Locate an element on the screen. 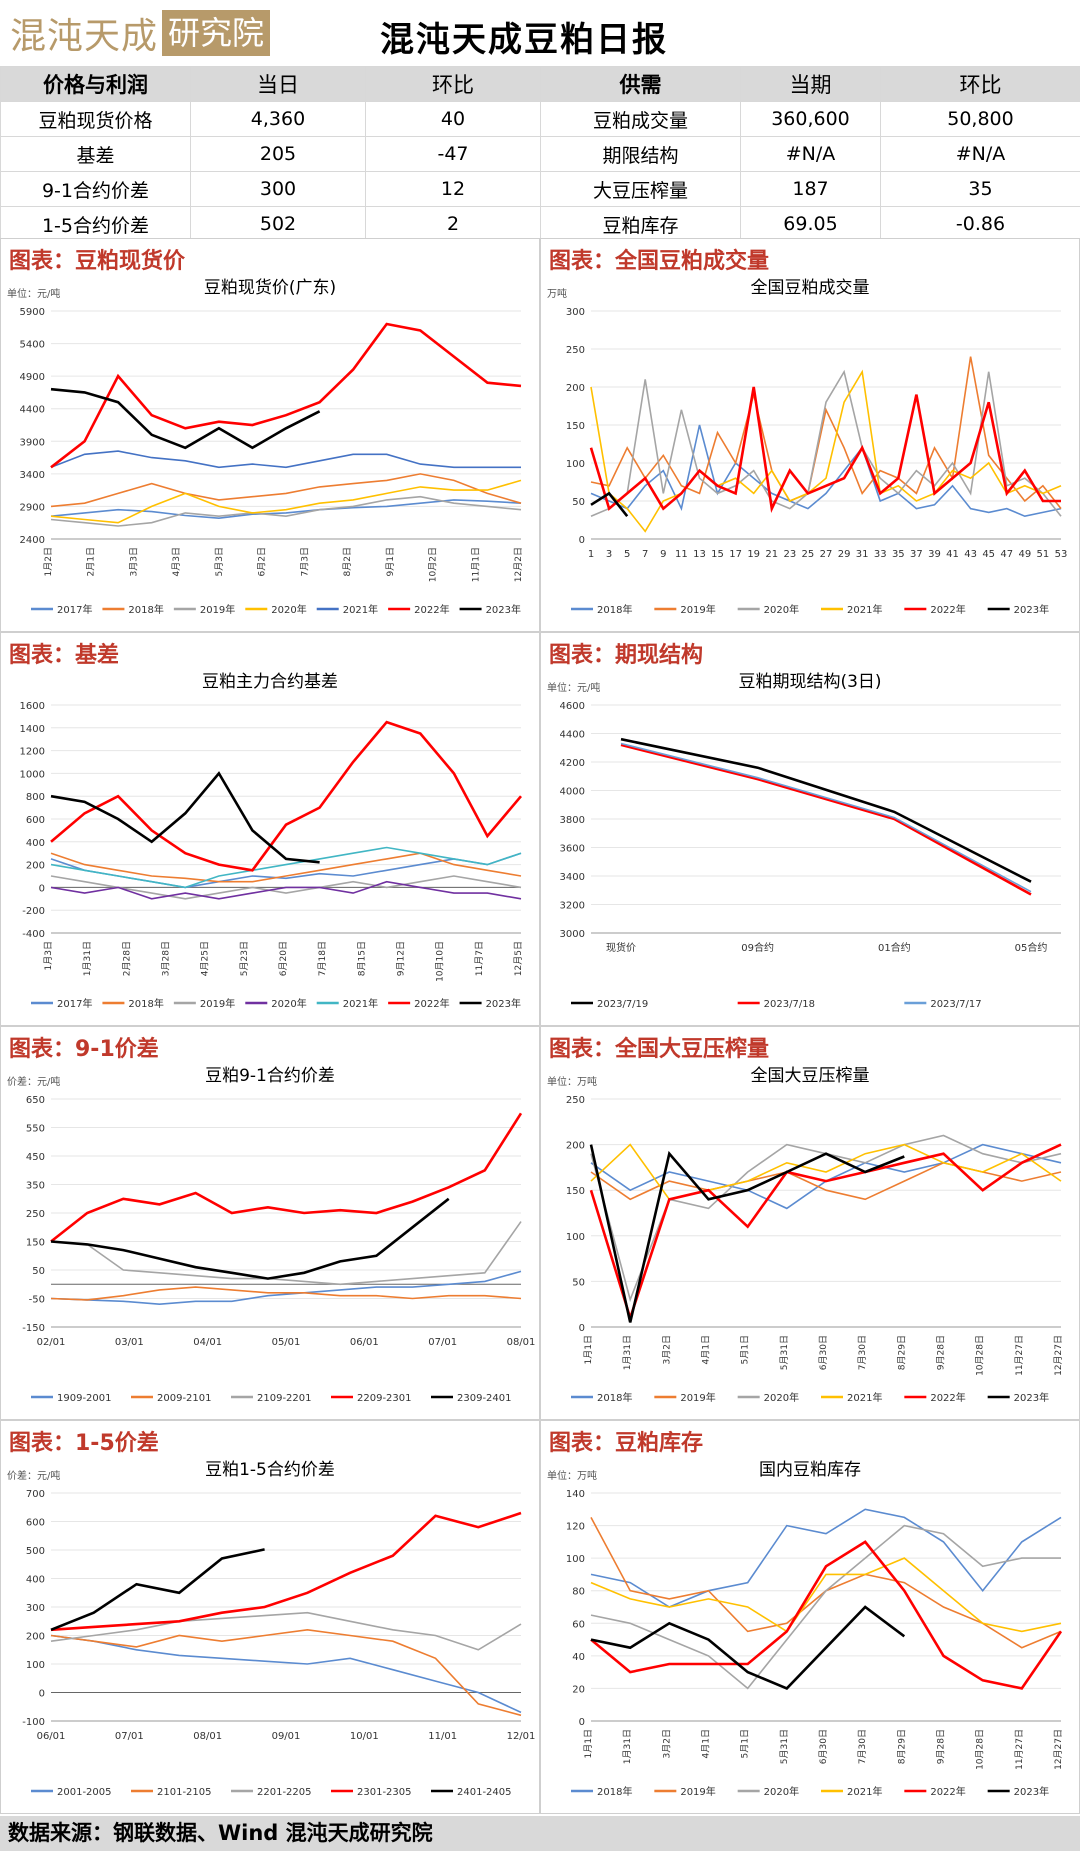  header-current: 当期 is located at coordinates (810, 84).